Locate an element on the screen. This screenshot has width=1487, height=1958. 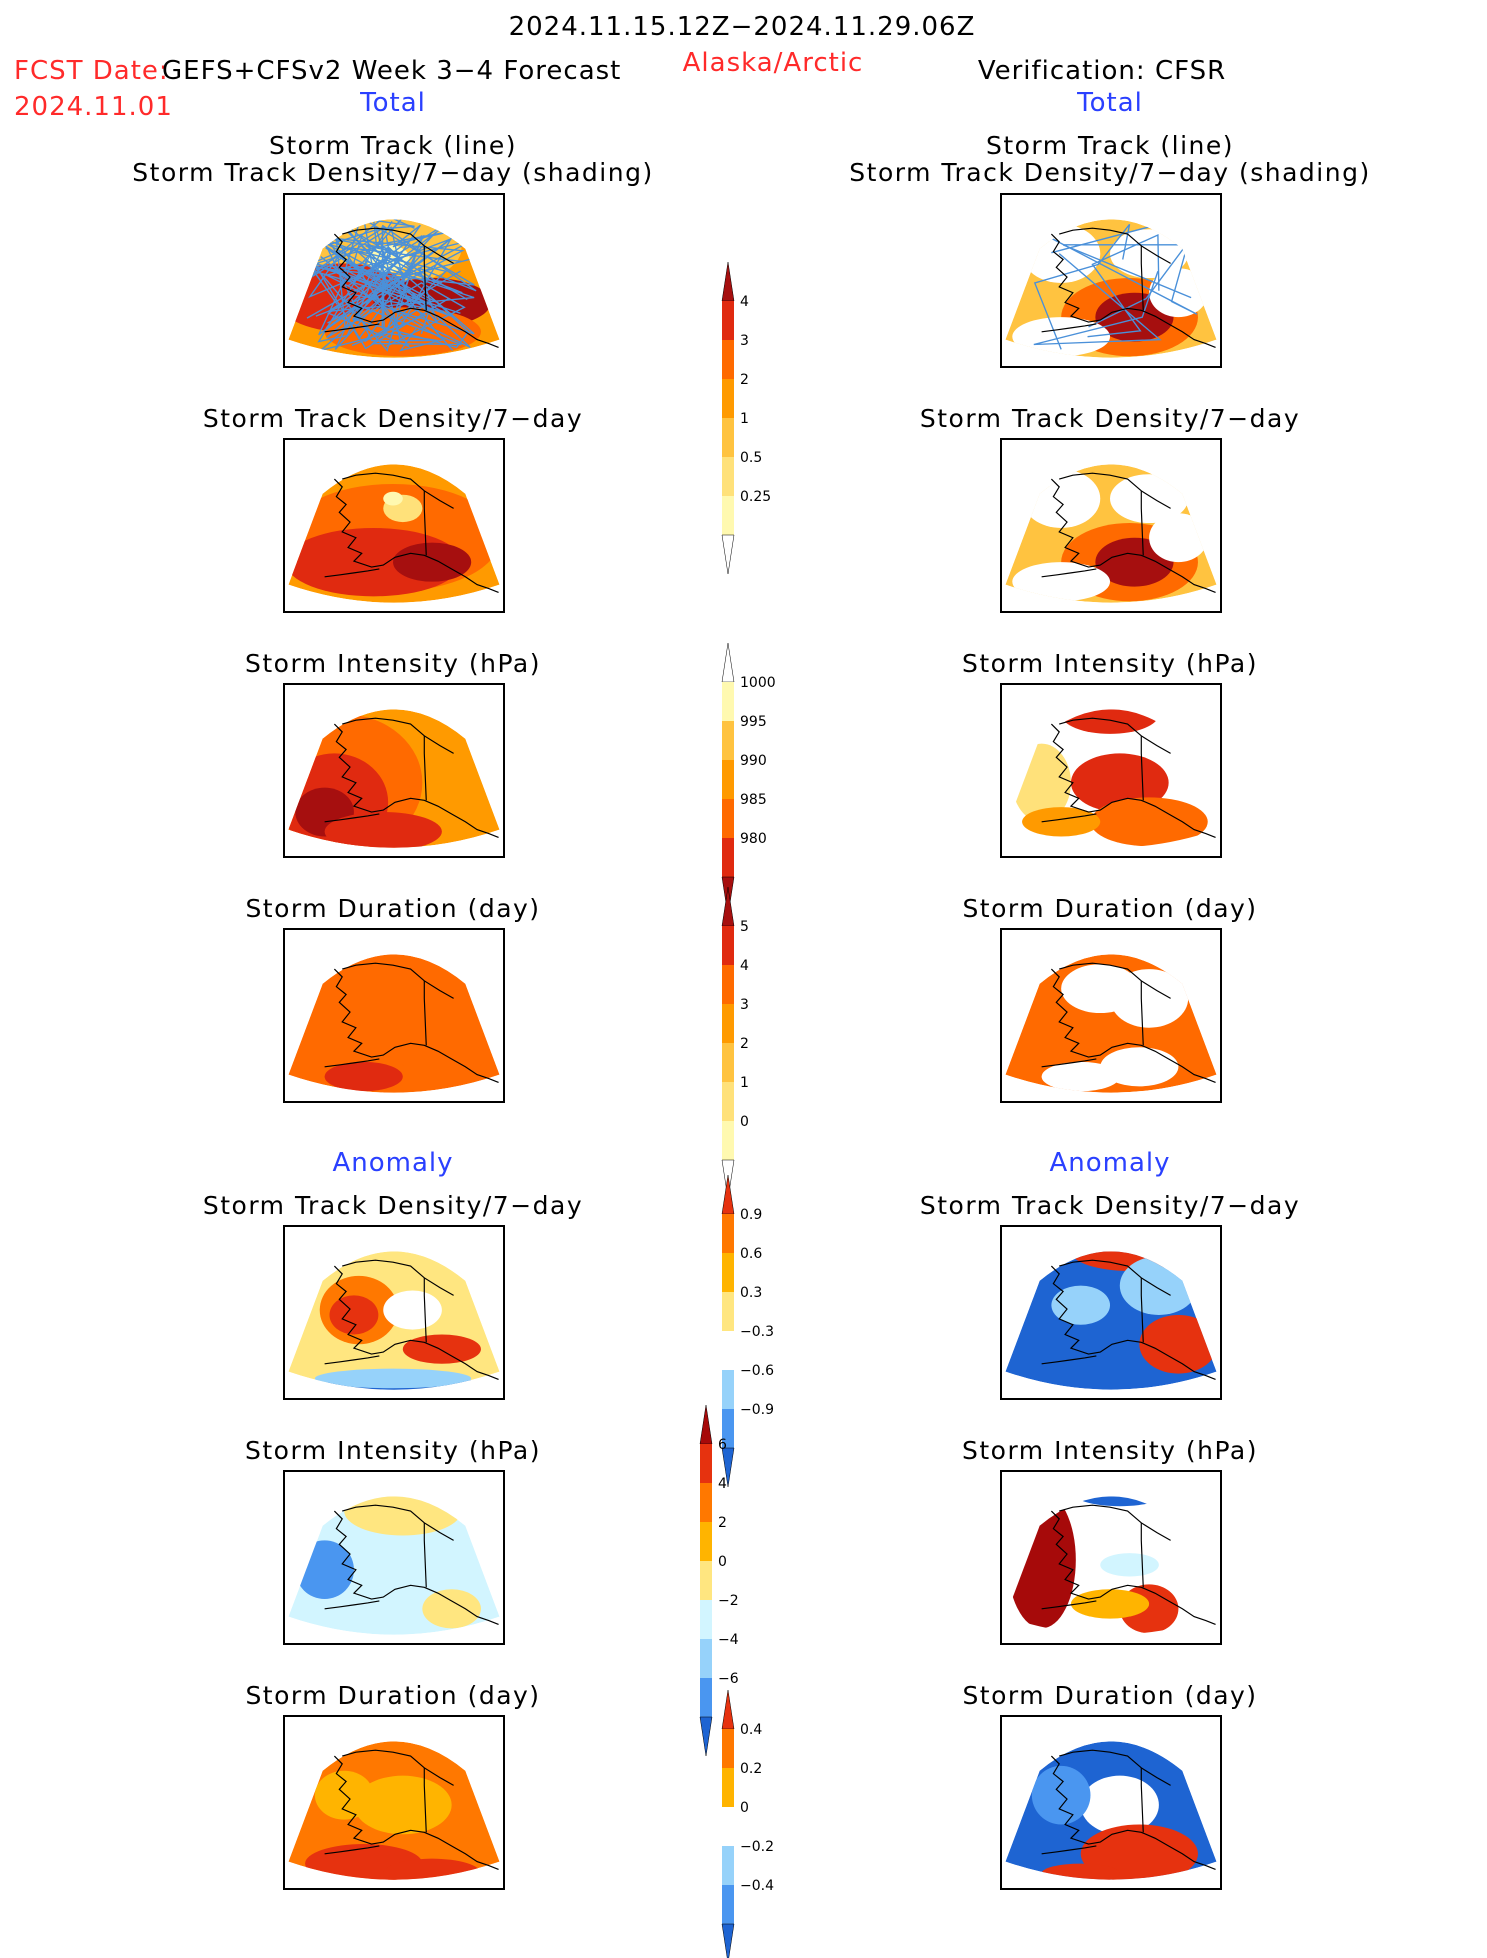
colorbar-tick-label: −0.6 is located at coordinates (757, 1371).